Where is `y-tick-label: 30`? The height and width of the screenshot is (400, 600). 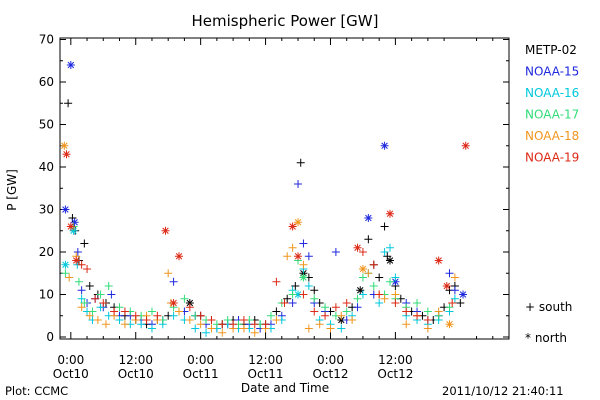
y-tick-label: 30 is located at coordinates (46, 210).